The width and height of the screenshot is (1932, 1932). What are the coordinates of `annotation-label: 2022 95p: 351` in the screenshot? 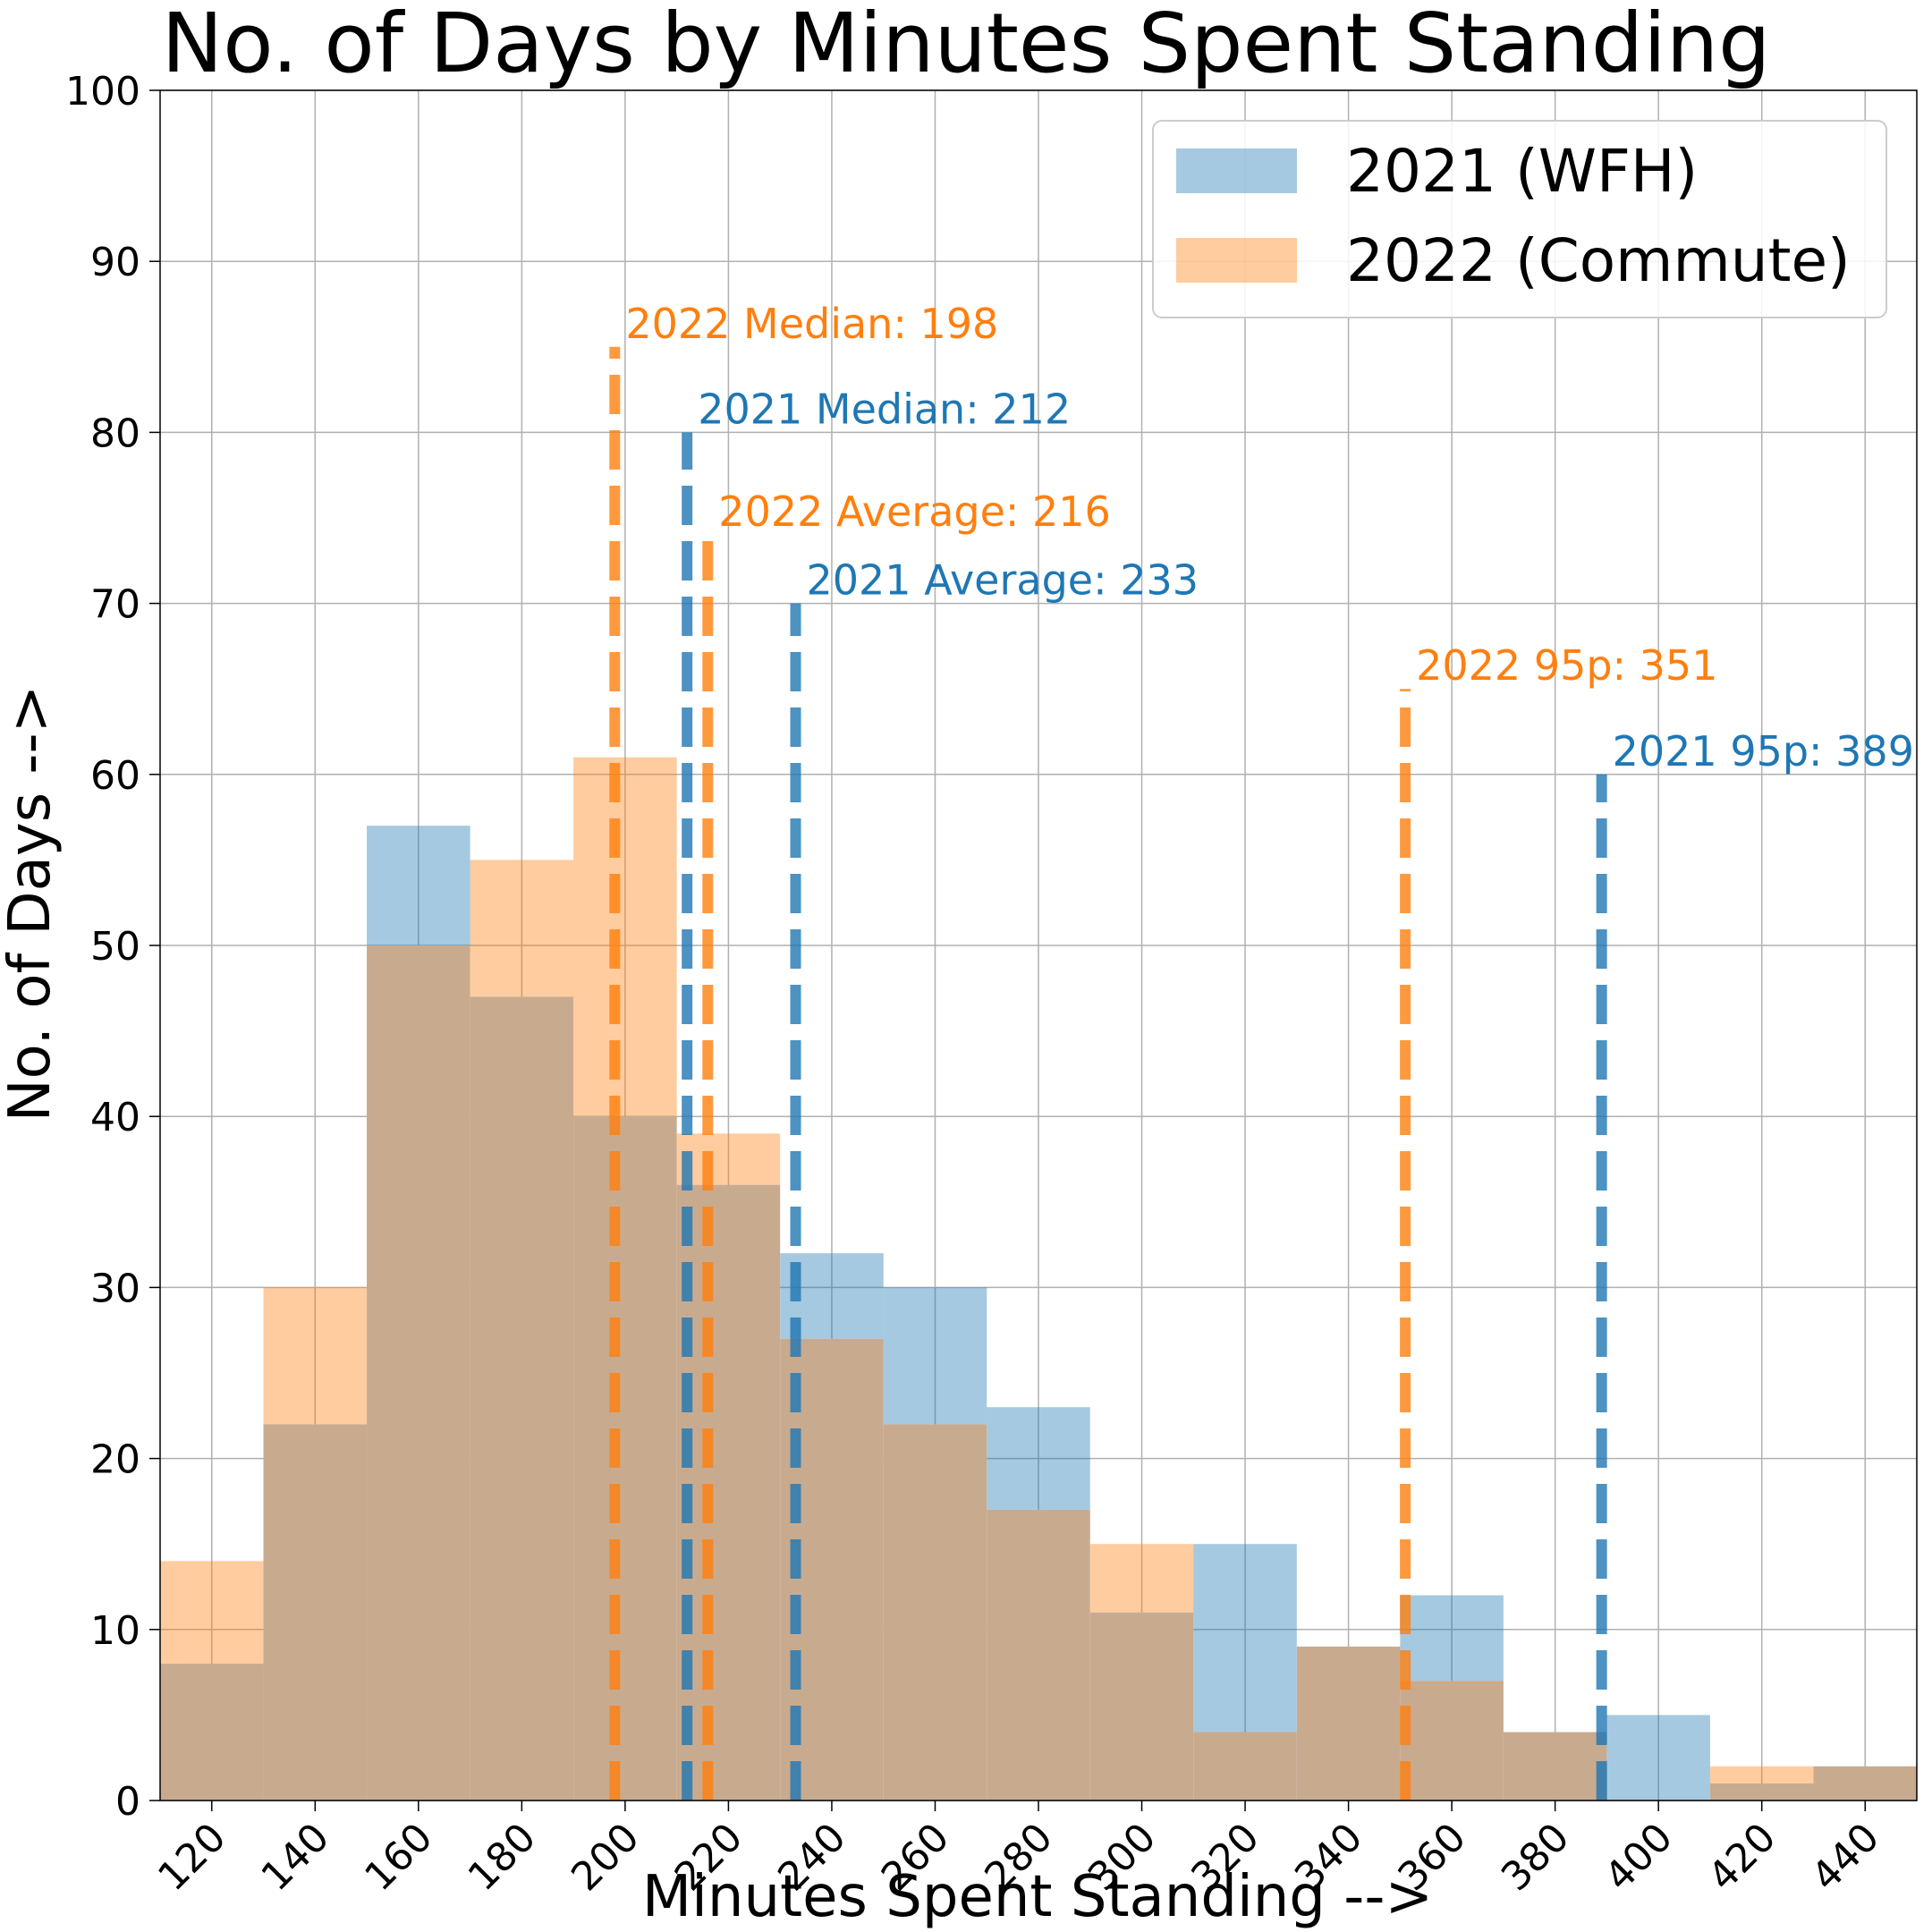 It's located at (1566, 665).